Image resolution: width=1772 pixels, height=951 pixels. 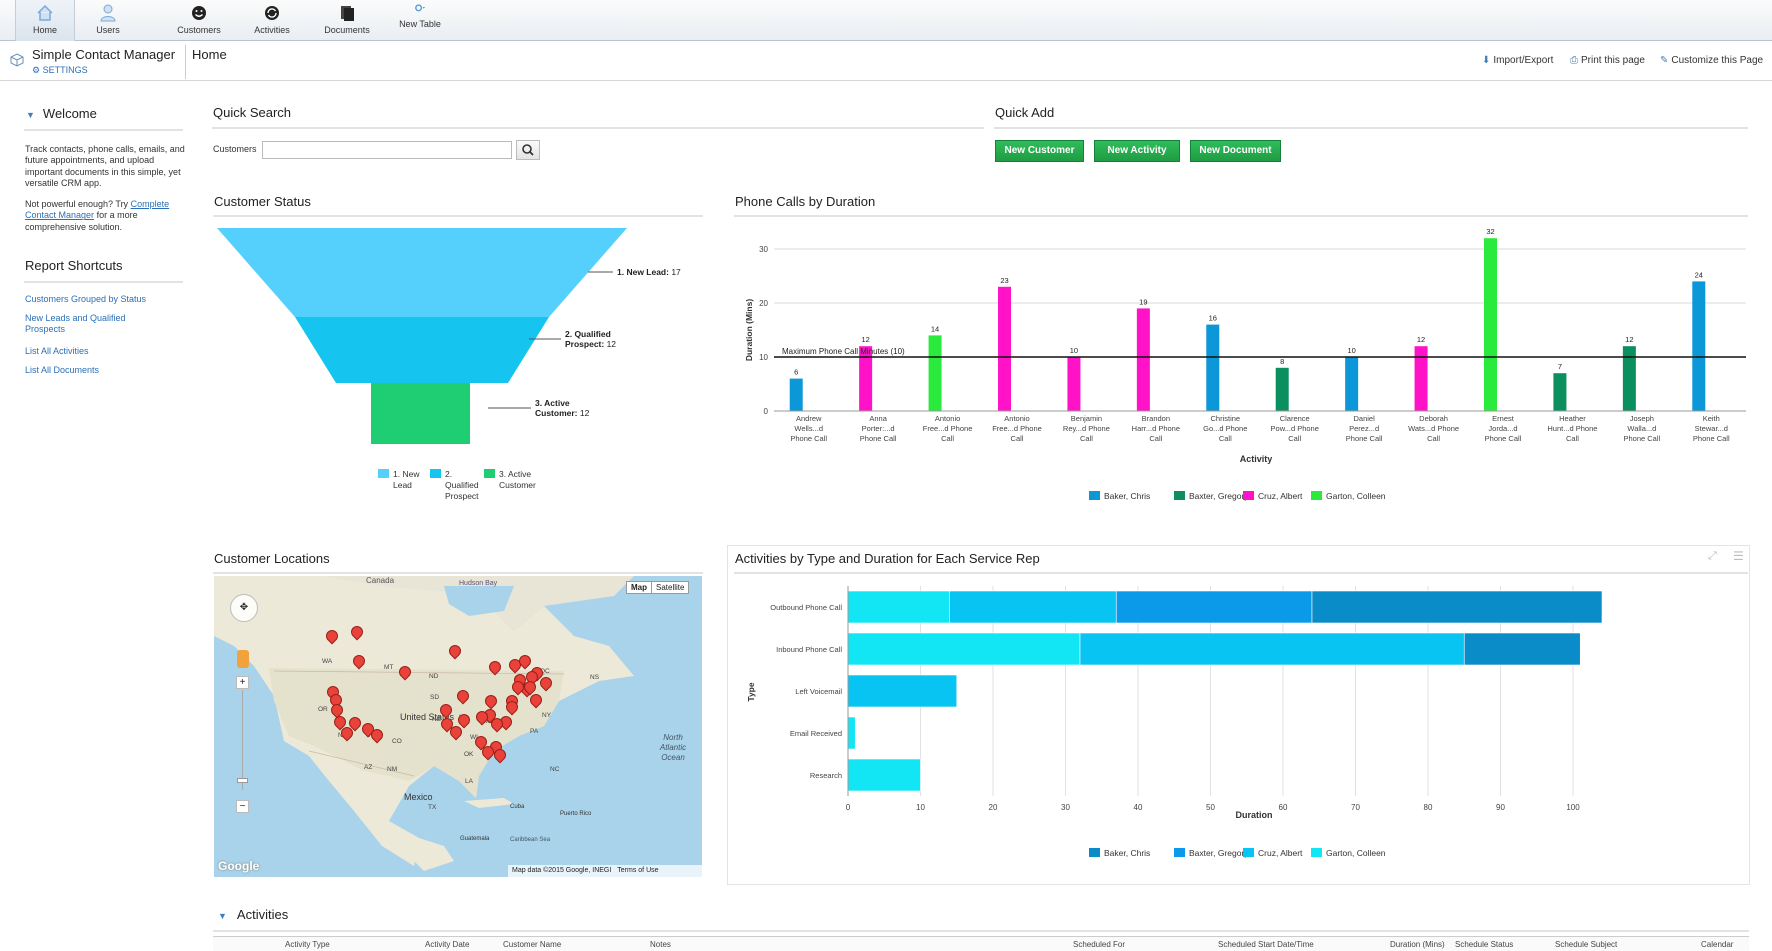 I want to click on shortcut-list-documents: List All Documents, so click(x=62, y=370).